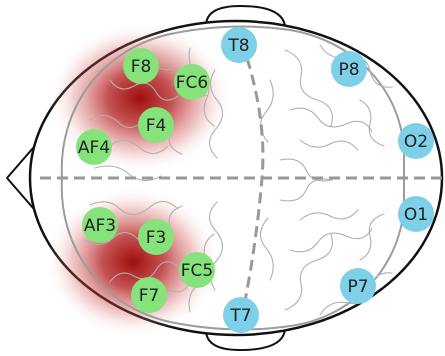 This screenshot has width=445, height=356. I want to click on electrode-label: FC6, so click(192, 83).